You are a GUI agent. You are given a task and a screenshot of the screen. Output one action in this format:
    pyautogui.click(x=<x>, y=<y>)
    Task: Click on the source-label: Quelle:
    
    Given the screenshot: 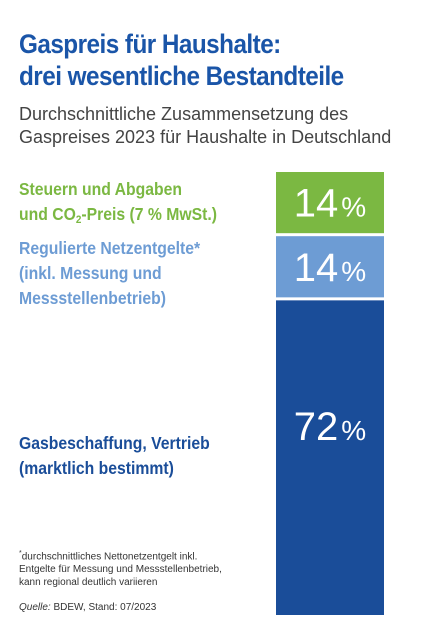 What is the action you would take?
    pyautogui.click(x=35, y=607)
    